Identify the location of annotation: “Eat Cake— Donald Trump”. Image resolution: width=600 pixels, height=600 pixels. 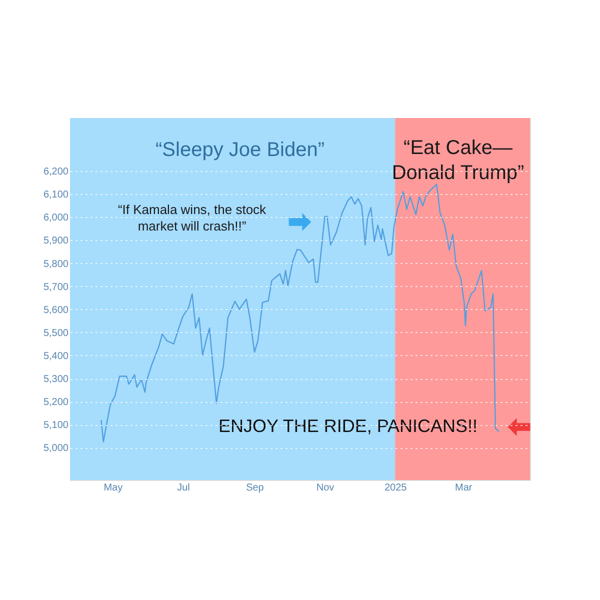
(458, 160).